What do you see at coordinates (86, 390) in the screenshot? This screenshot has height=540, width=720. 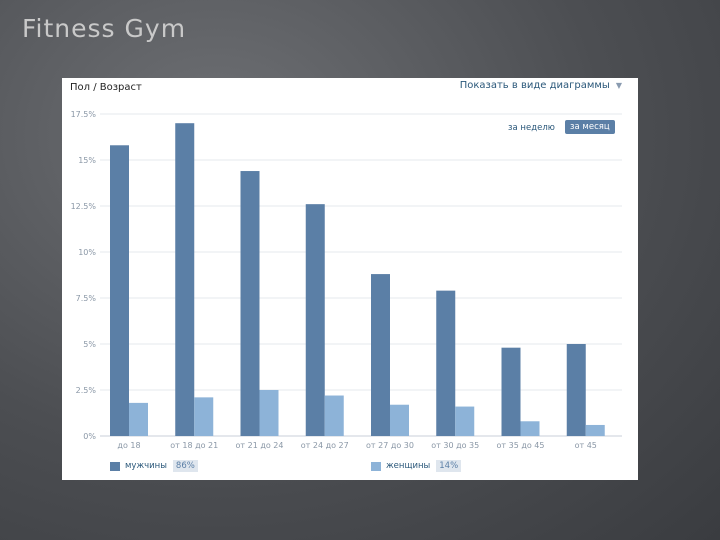 I see `y-tick-label: 2.5%` at bounding box center [86, 390].